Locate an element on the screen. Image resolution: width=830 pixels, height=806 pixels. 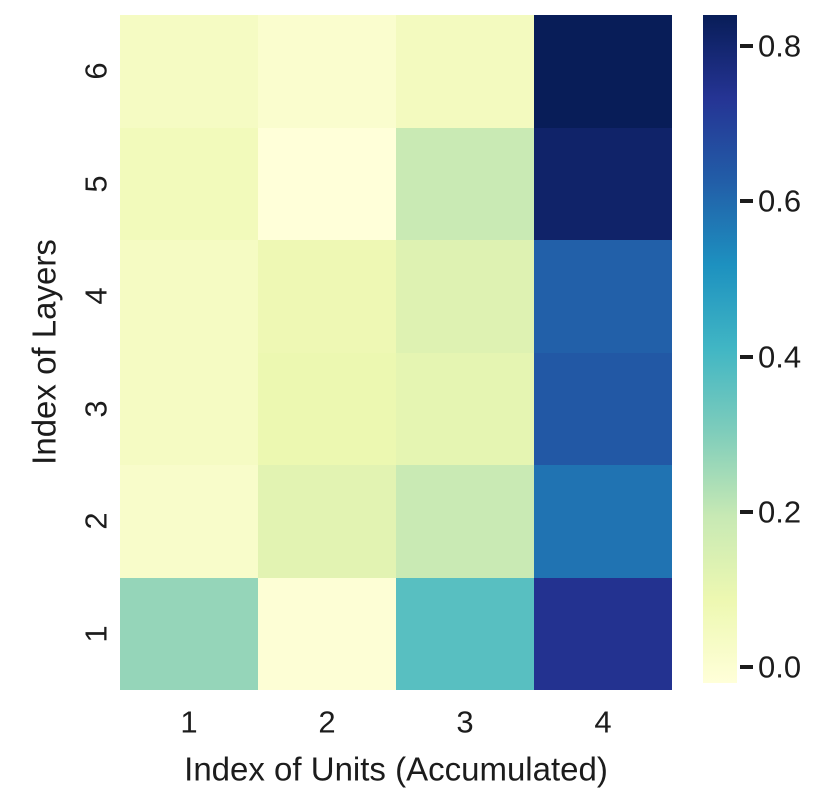
x-tick-label: 2 is located at coordinates (327, 722).